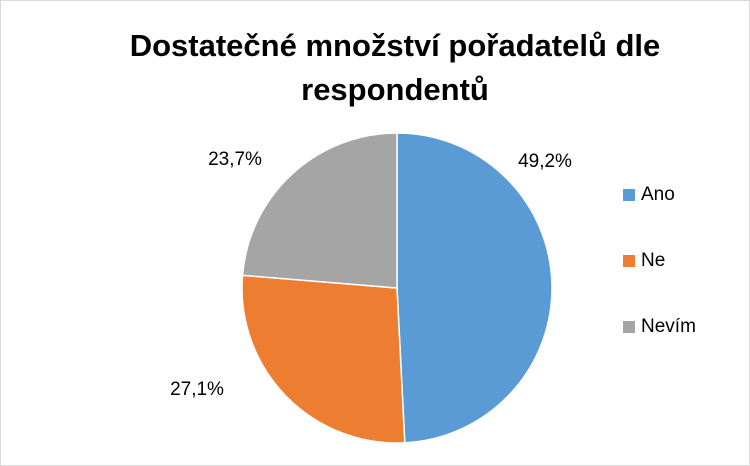 This screenshot has height=466, width=750. What do you see at coordinates (653, 260) in the screenshot?
I see `legend-label: Ne` at bounding box center [653, 260].